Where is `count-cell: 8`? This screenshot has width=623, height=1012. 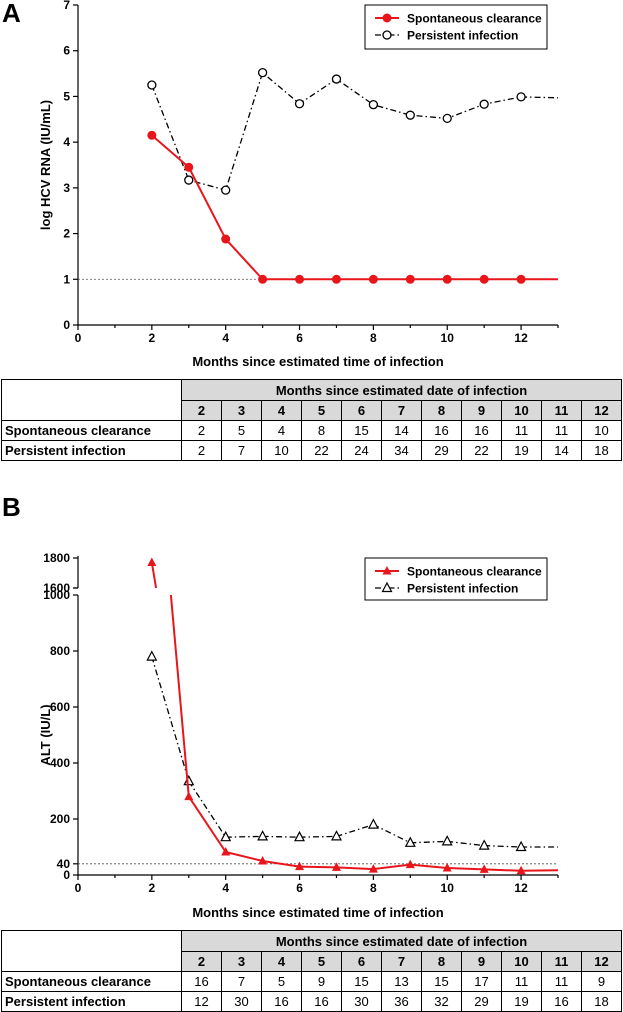 count-cell: 8 is located at coordinates (321, 430).